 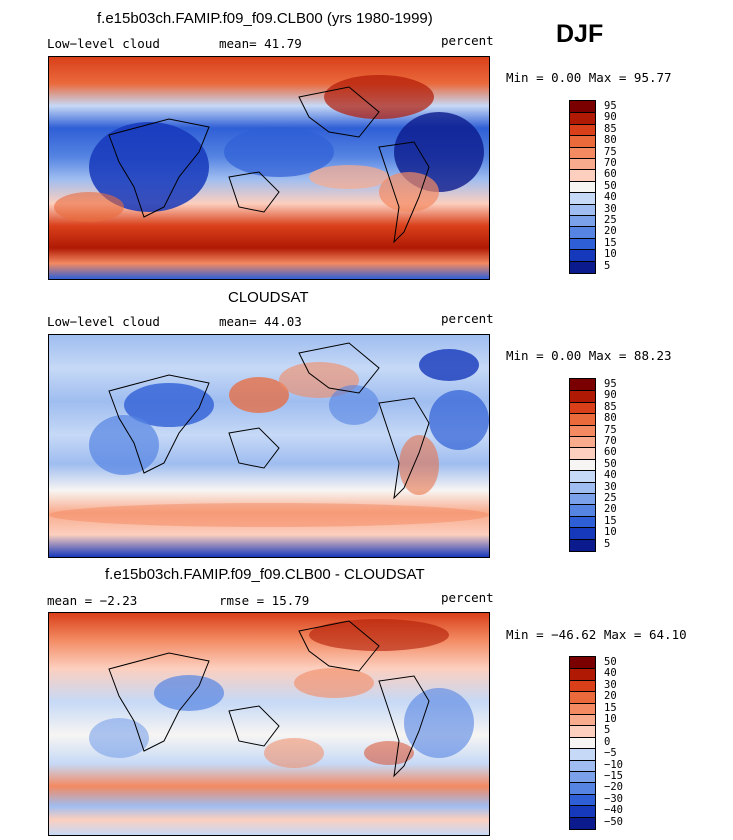 What do you see at coordinates (260, 321) in the screenshot?
I see `panel-2-mean-label: mean= 44.03` at bounding box center [260, 321].